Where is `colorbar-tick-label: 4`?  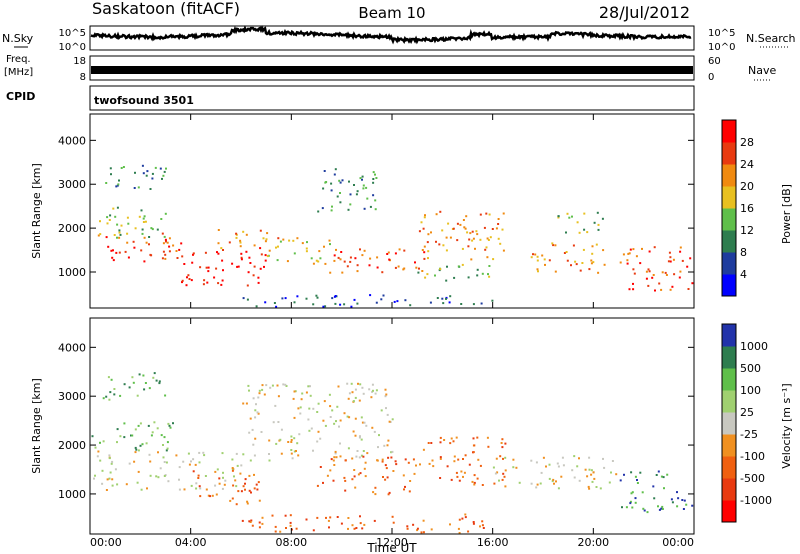
colorbar-tick-label: 4 is located at coordinates (743, 274).